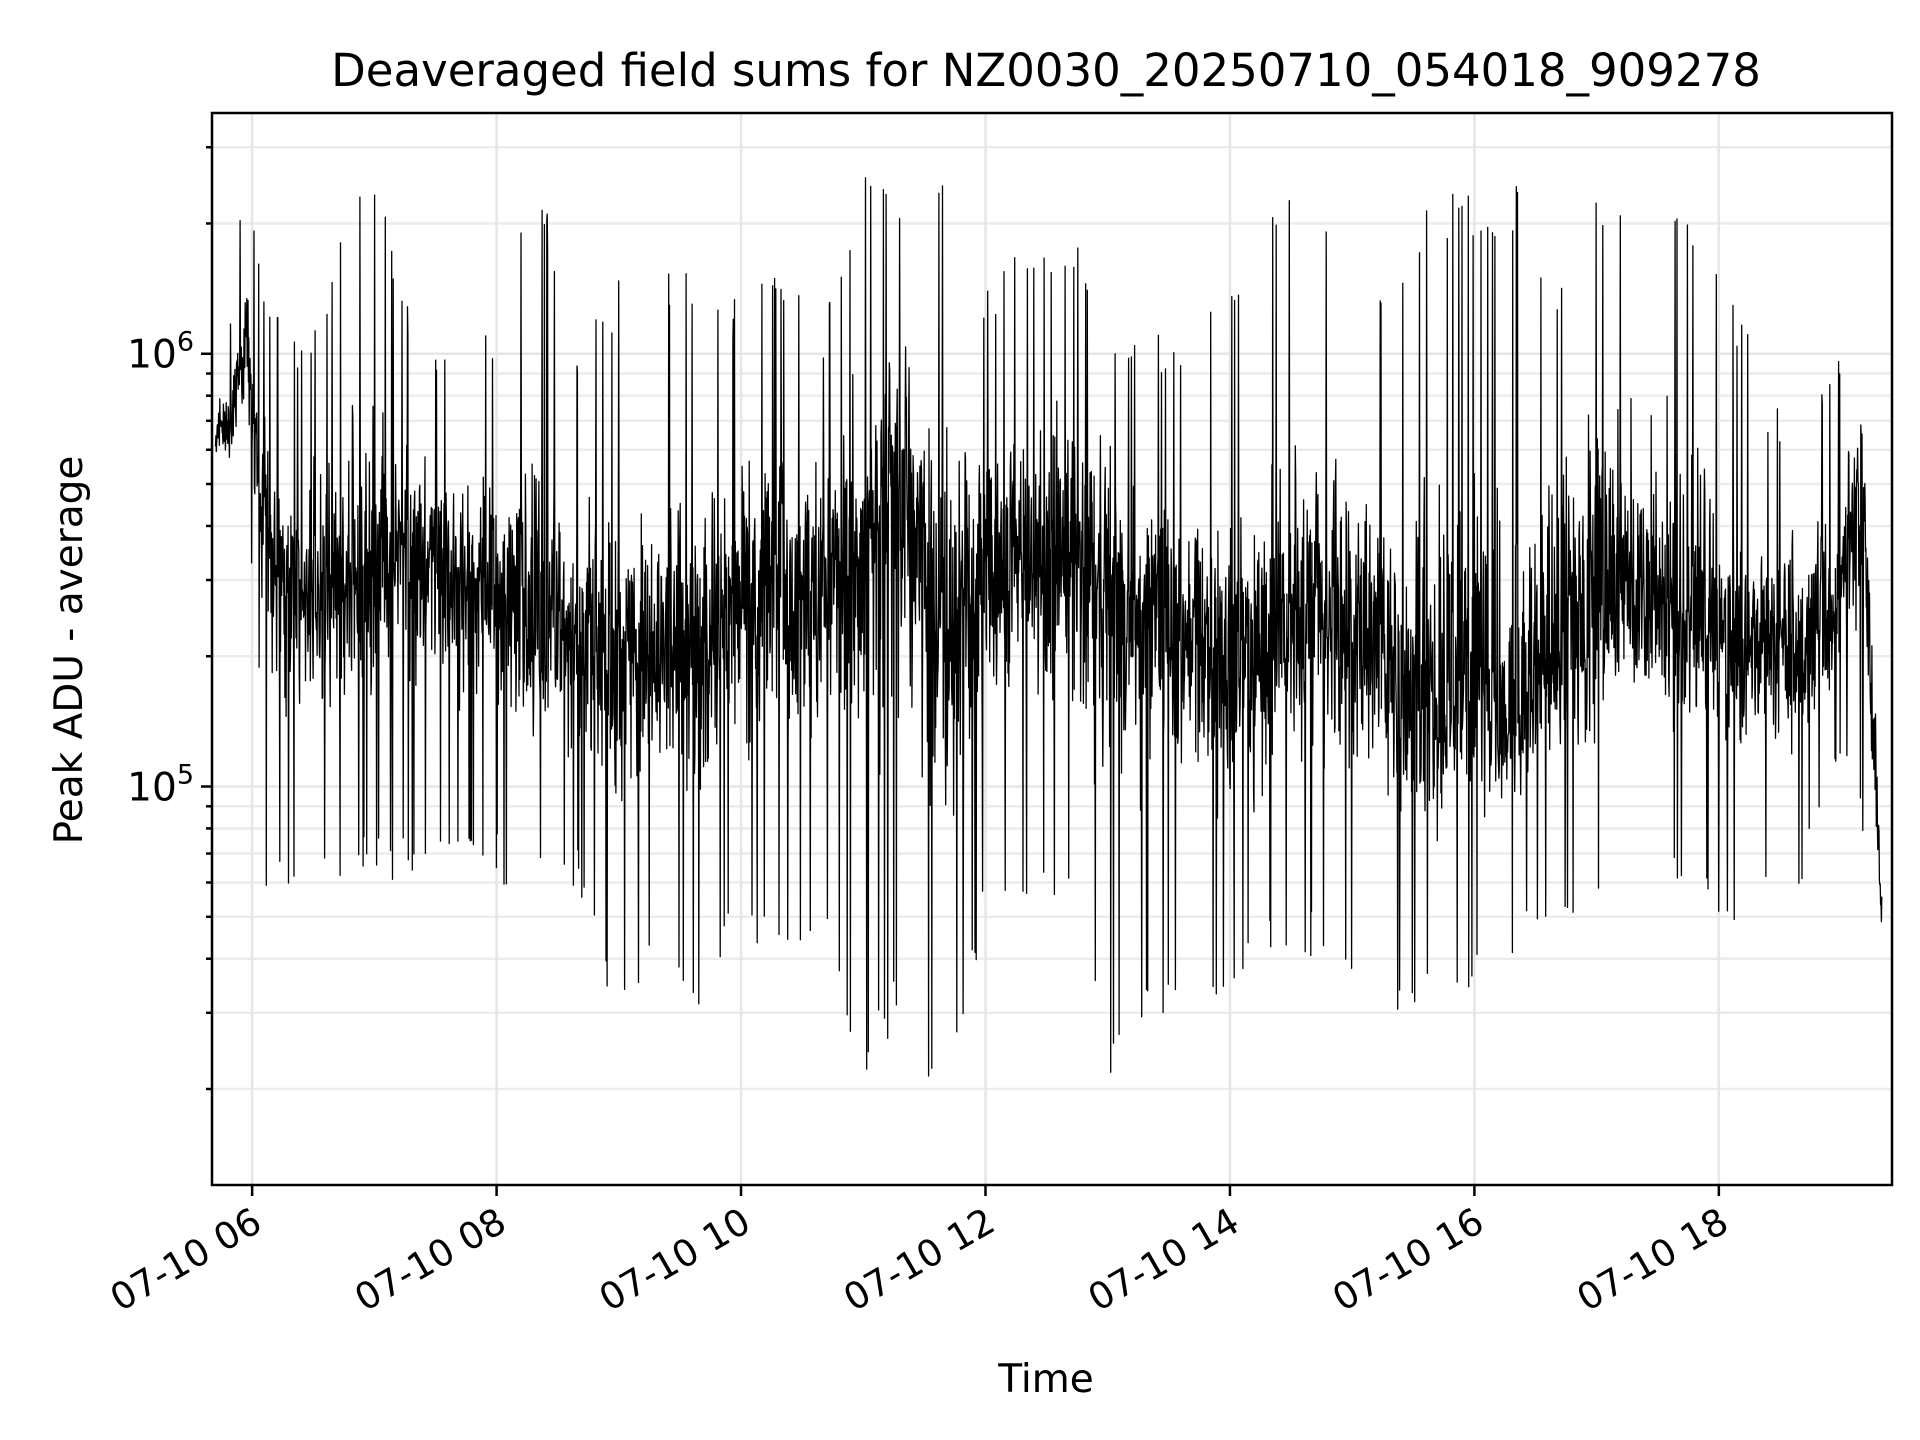  Describe the element at coordinates (1045, 1379) in the screenshot. I see `x-axis-label: Time` at that location.